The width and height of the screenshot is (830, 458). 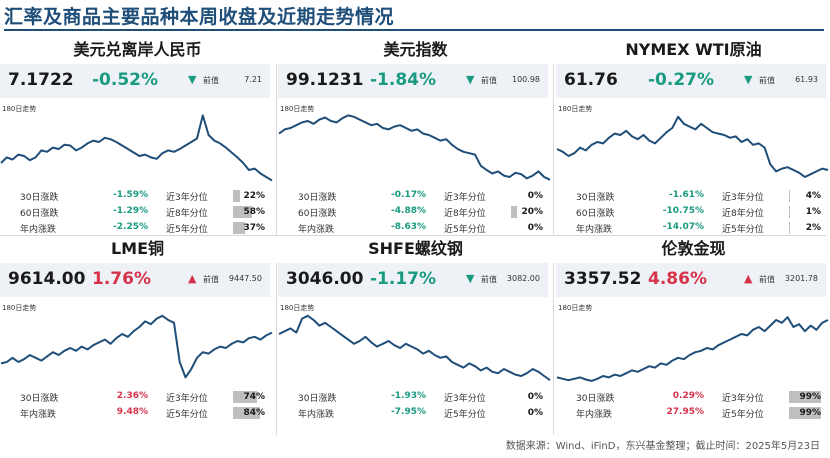 I want to click on stat-value: 0.29%, so click(x=688, y=396).